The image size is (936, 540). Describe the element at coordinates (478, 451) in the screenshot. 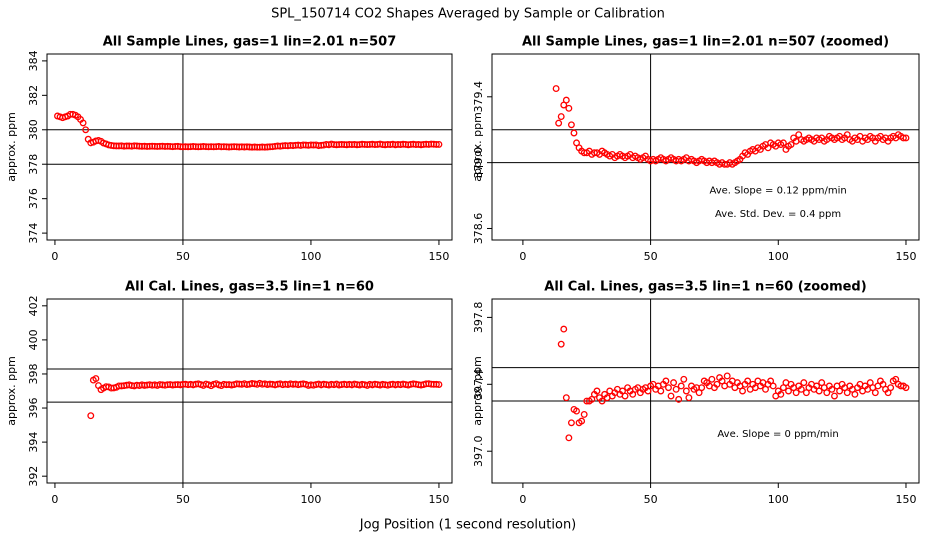

I see `y-tick-label: 397.0` at that location.